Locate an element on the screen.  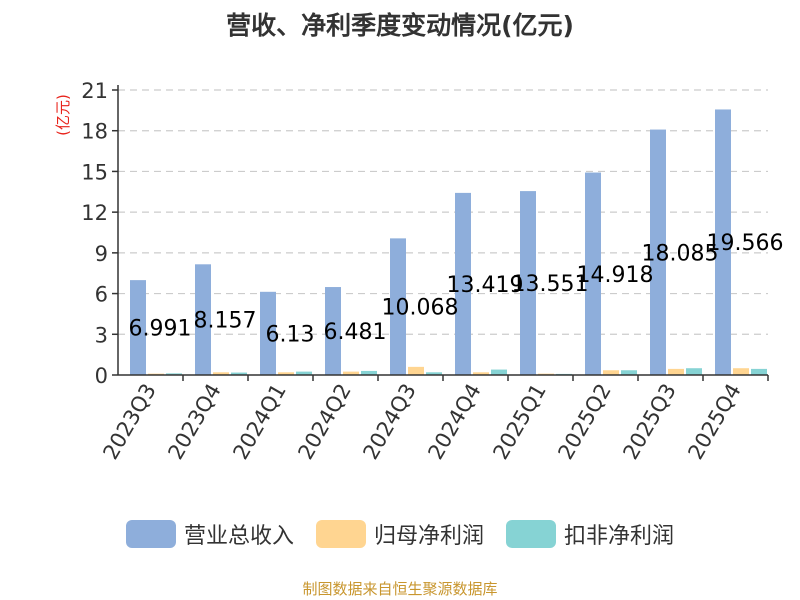
x-tick-label: 2024Q2 is located at coordinates (324, 422).